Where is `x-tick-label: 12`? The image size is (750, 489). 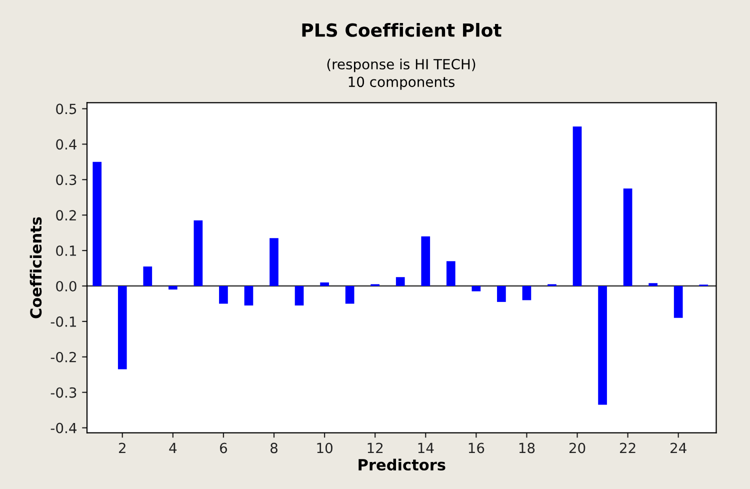
x-tick-label: 12 is located at coordinates (375, 448).